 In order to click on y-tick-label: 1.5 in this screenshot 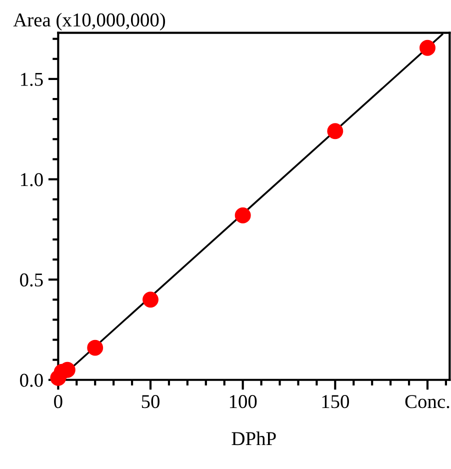, I will do `click(32, 79)`.